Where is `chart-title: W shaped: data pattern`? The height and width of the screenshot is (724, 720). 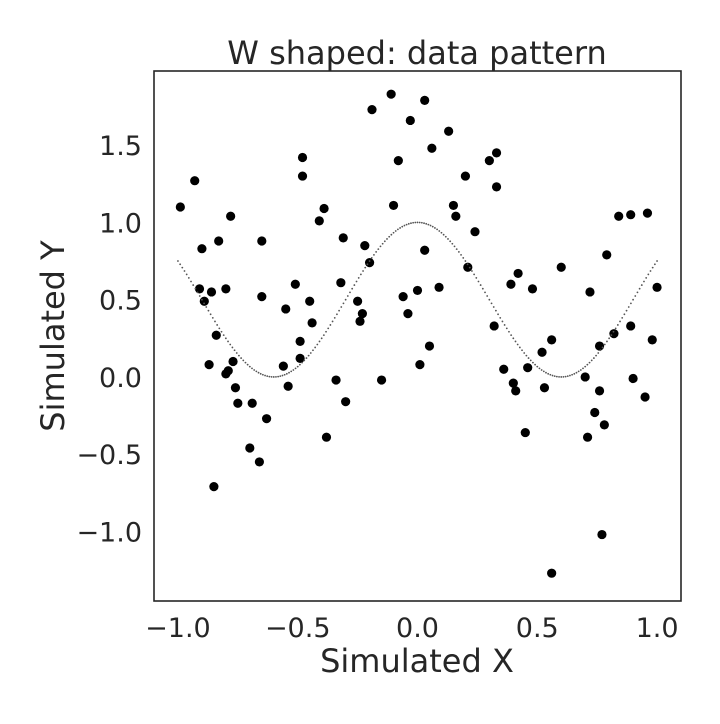
chart-title: W shaped: data pattern is located at coordinates (416, 53).